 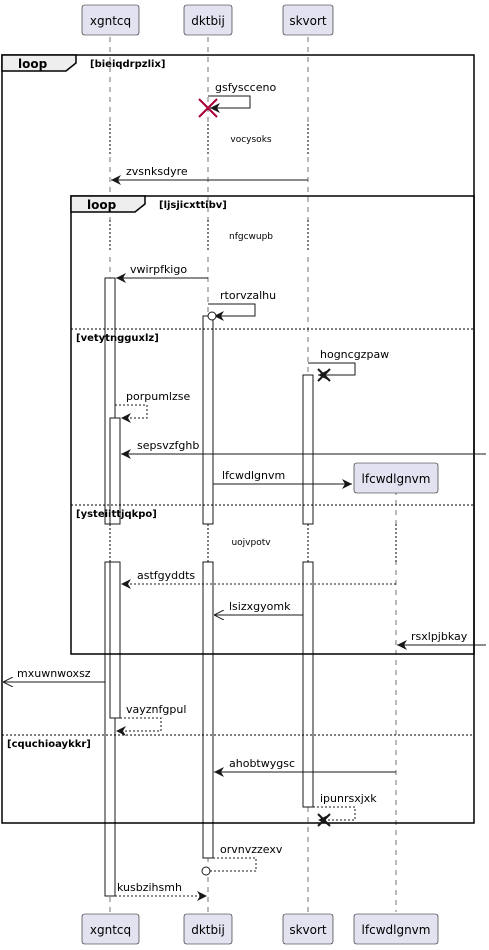 I want to click on message-kusbzihsmh: kusbzihsmh, so click(x=161, y=891).